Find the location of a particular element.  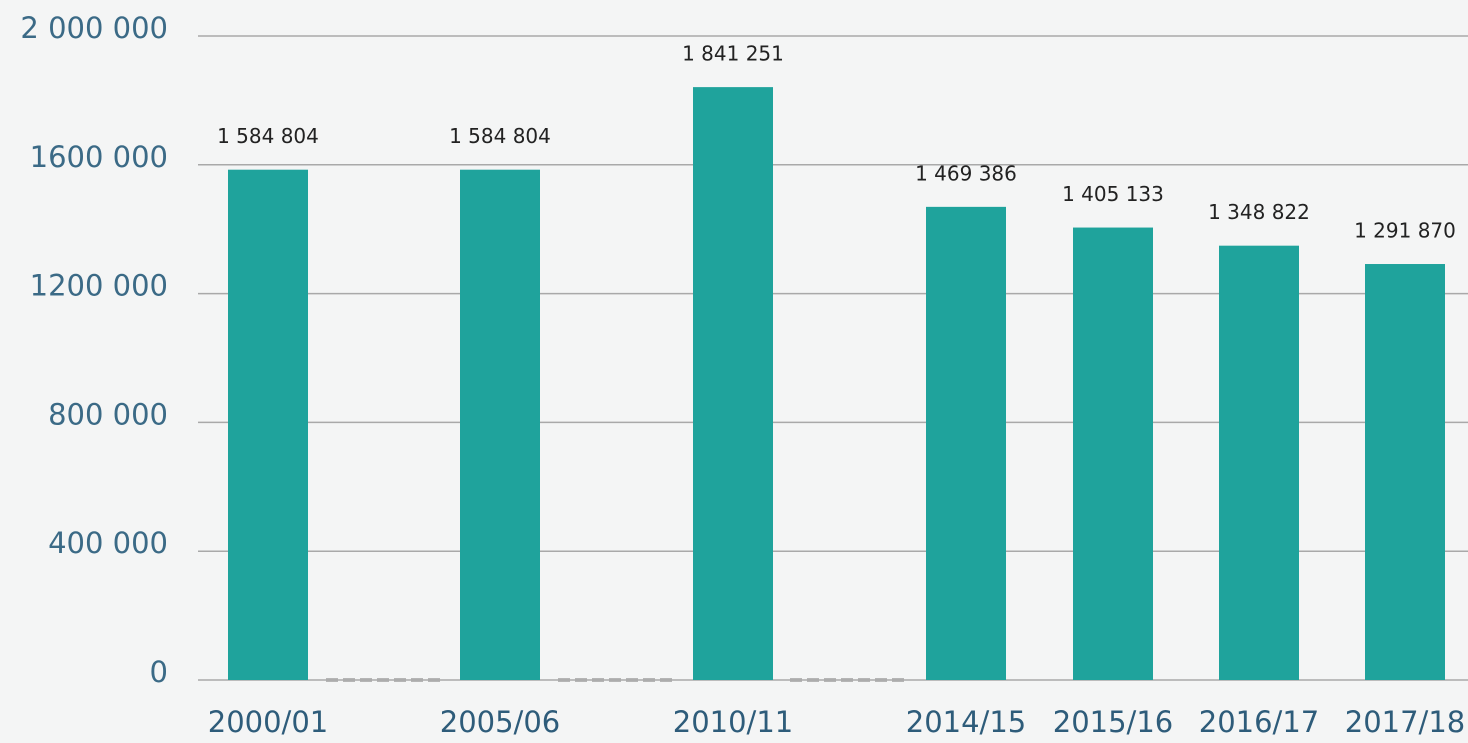

y-tick-label: 400 000 is located at coordinates (108, 543).